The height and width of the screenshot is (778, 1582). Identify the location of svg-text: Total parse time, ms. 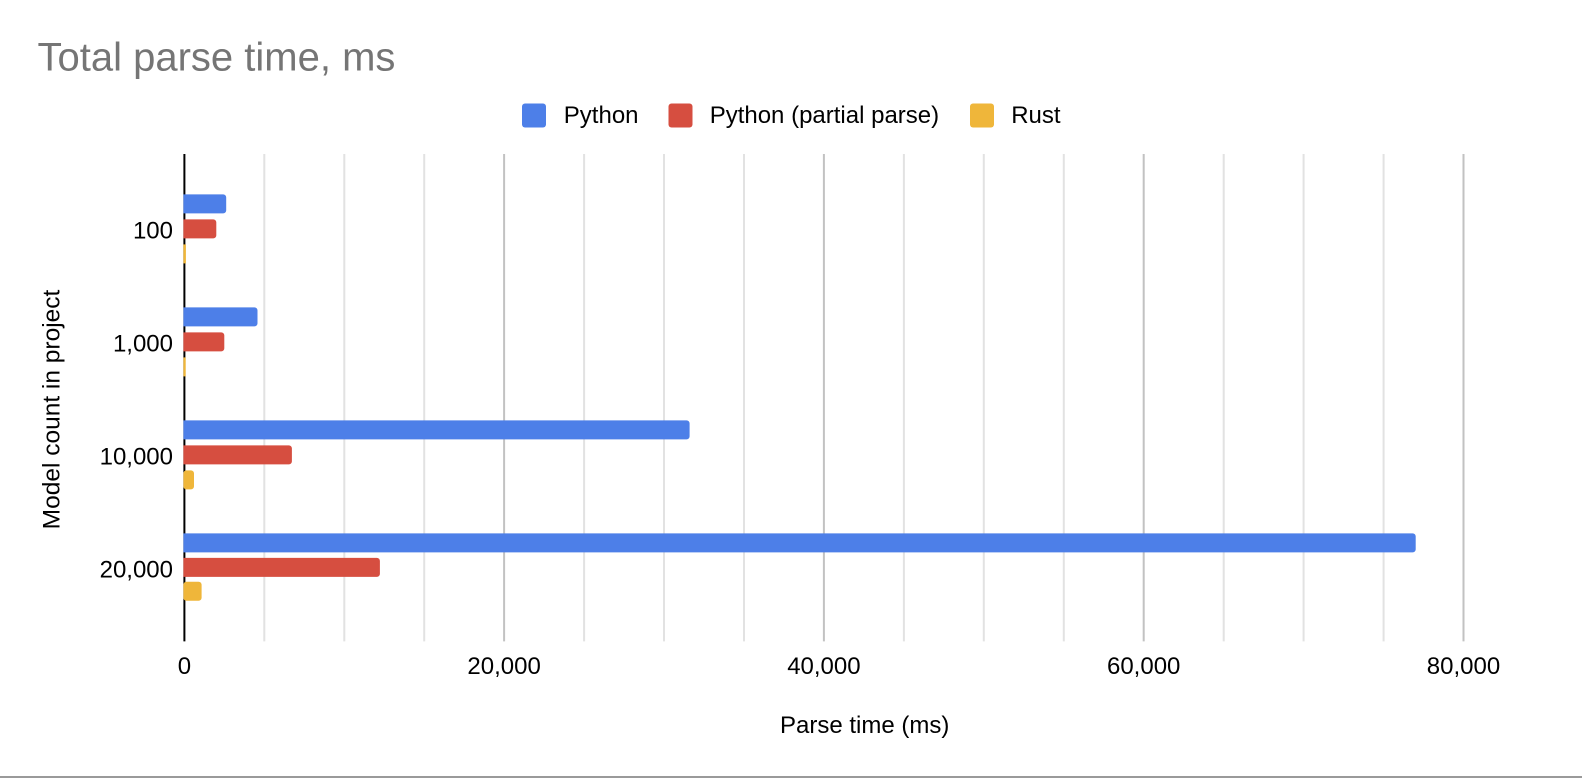
(217, 57).